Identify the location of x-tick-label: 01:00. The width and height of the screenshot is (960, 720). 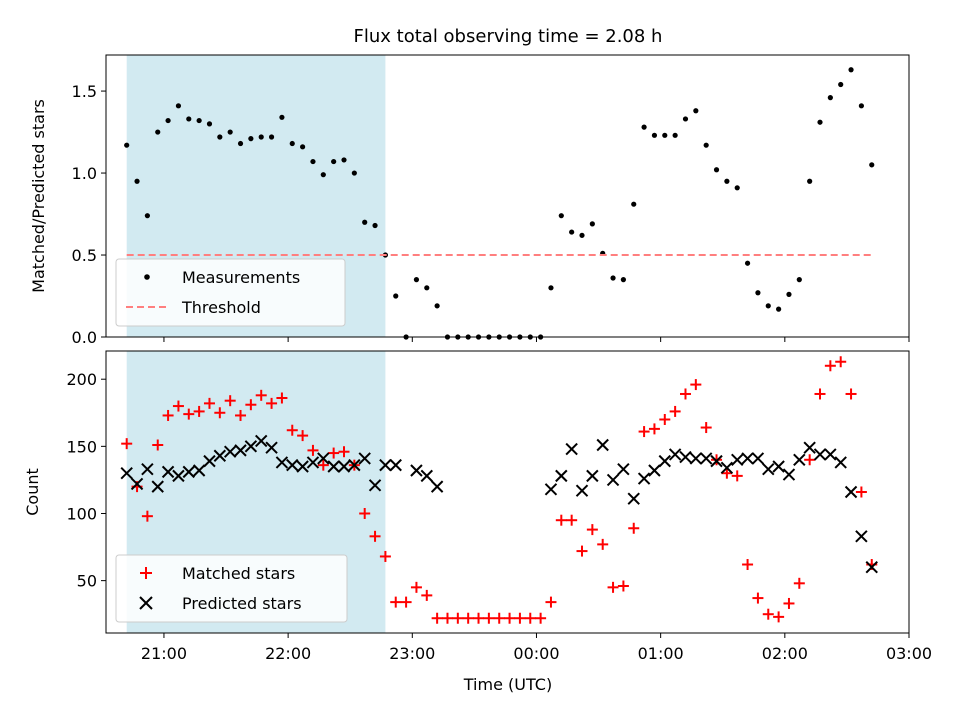
(661, 653).